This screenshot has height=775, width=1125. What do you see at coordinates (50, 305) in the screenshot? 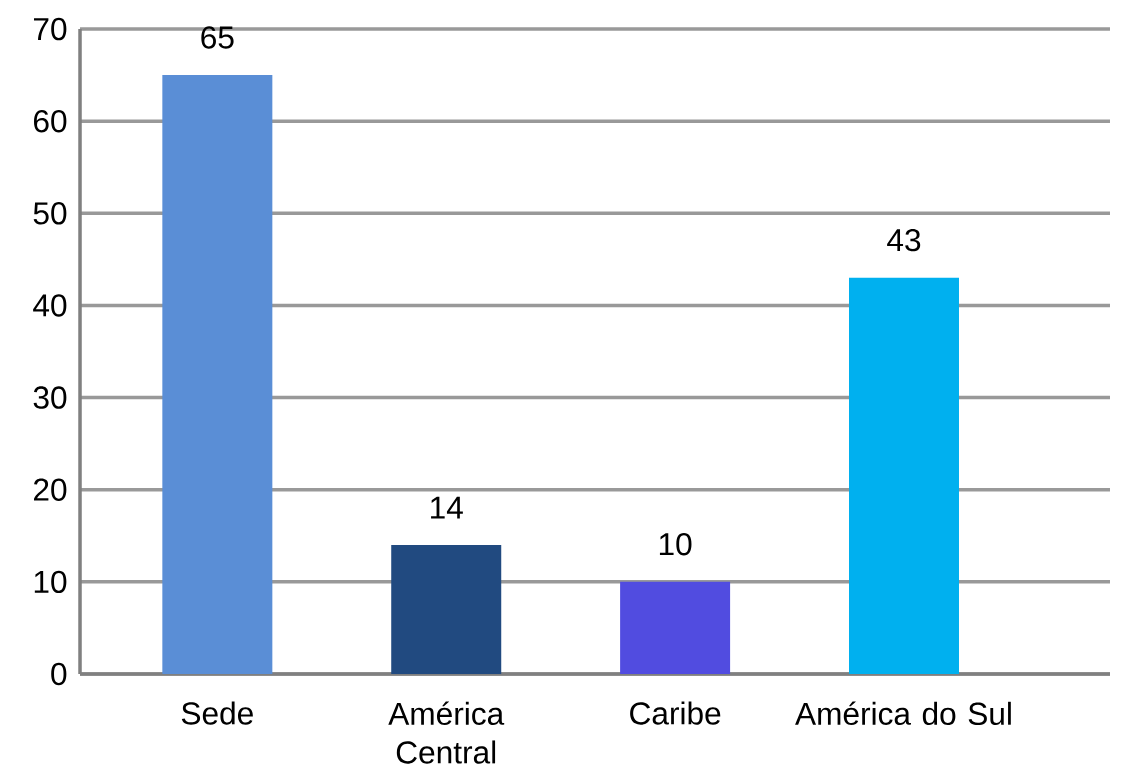
I see `y-tick-label: 40` at bounding box center [50, 305].